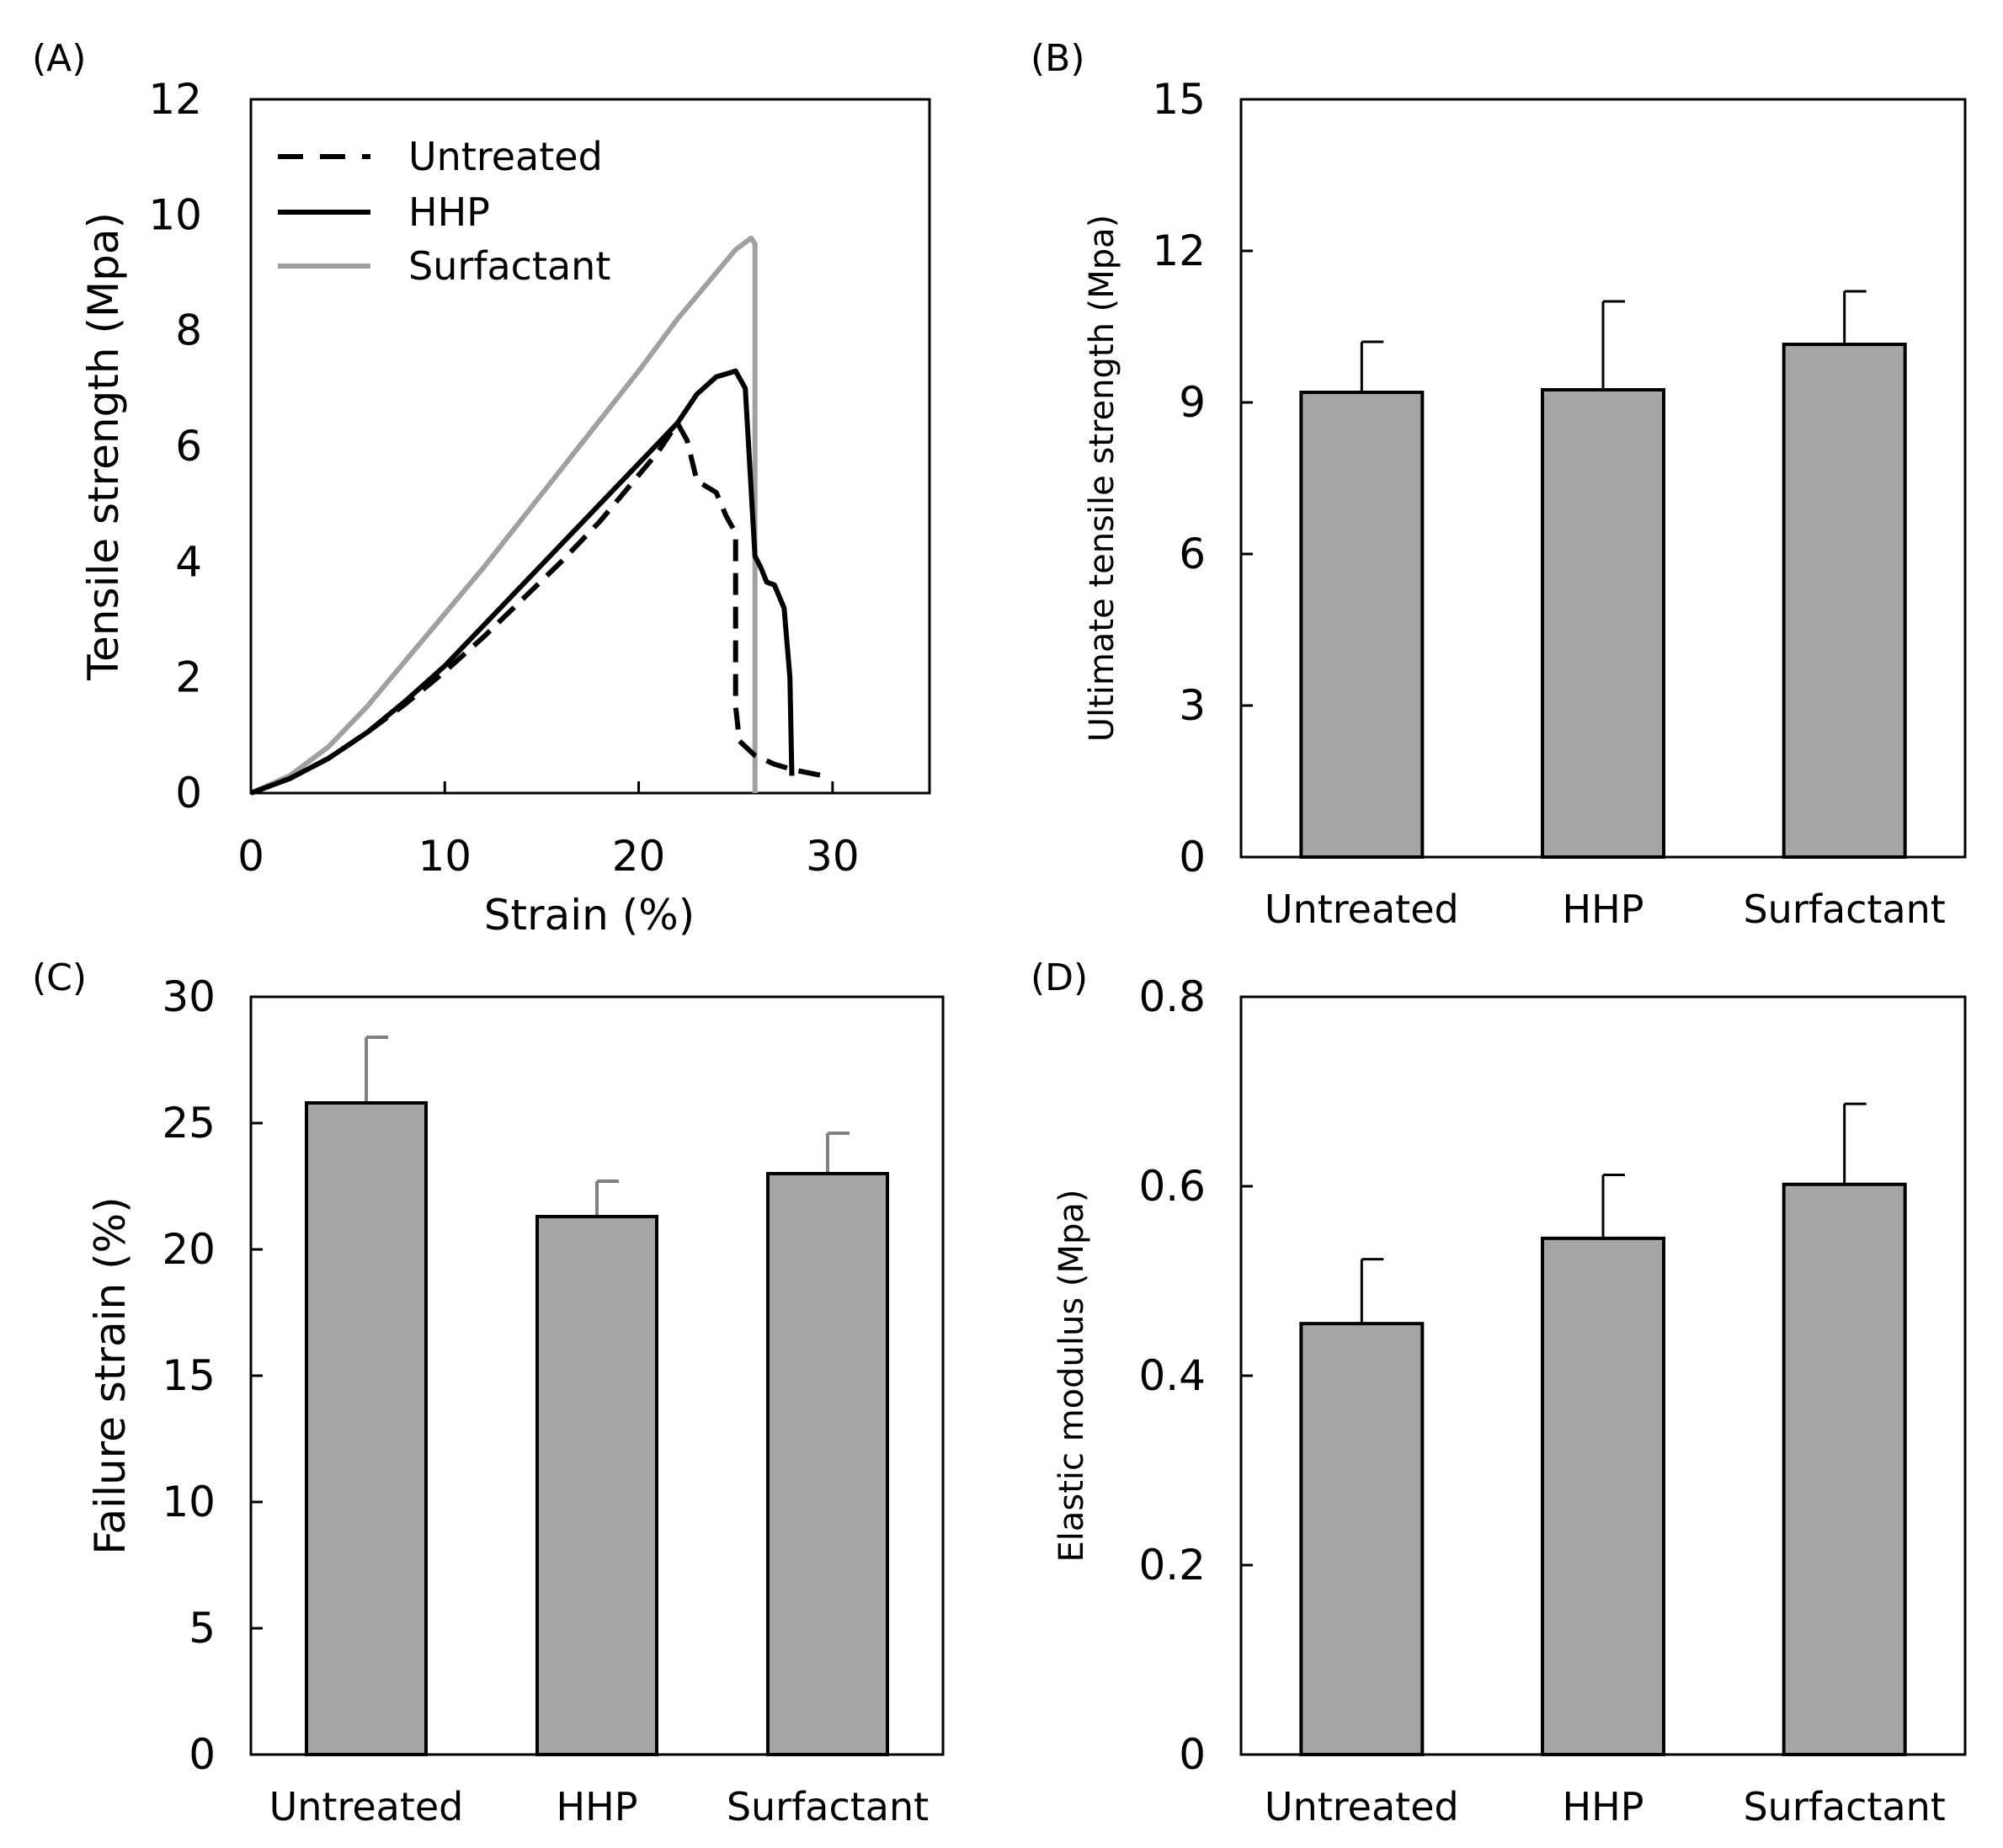 The height and width of the screenshot is (1848, 2003). I want to click on panel-c-bar-surfactant, so click(827, 1464).